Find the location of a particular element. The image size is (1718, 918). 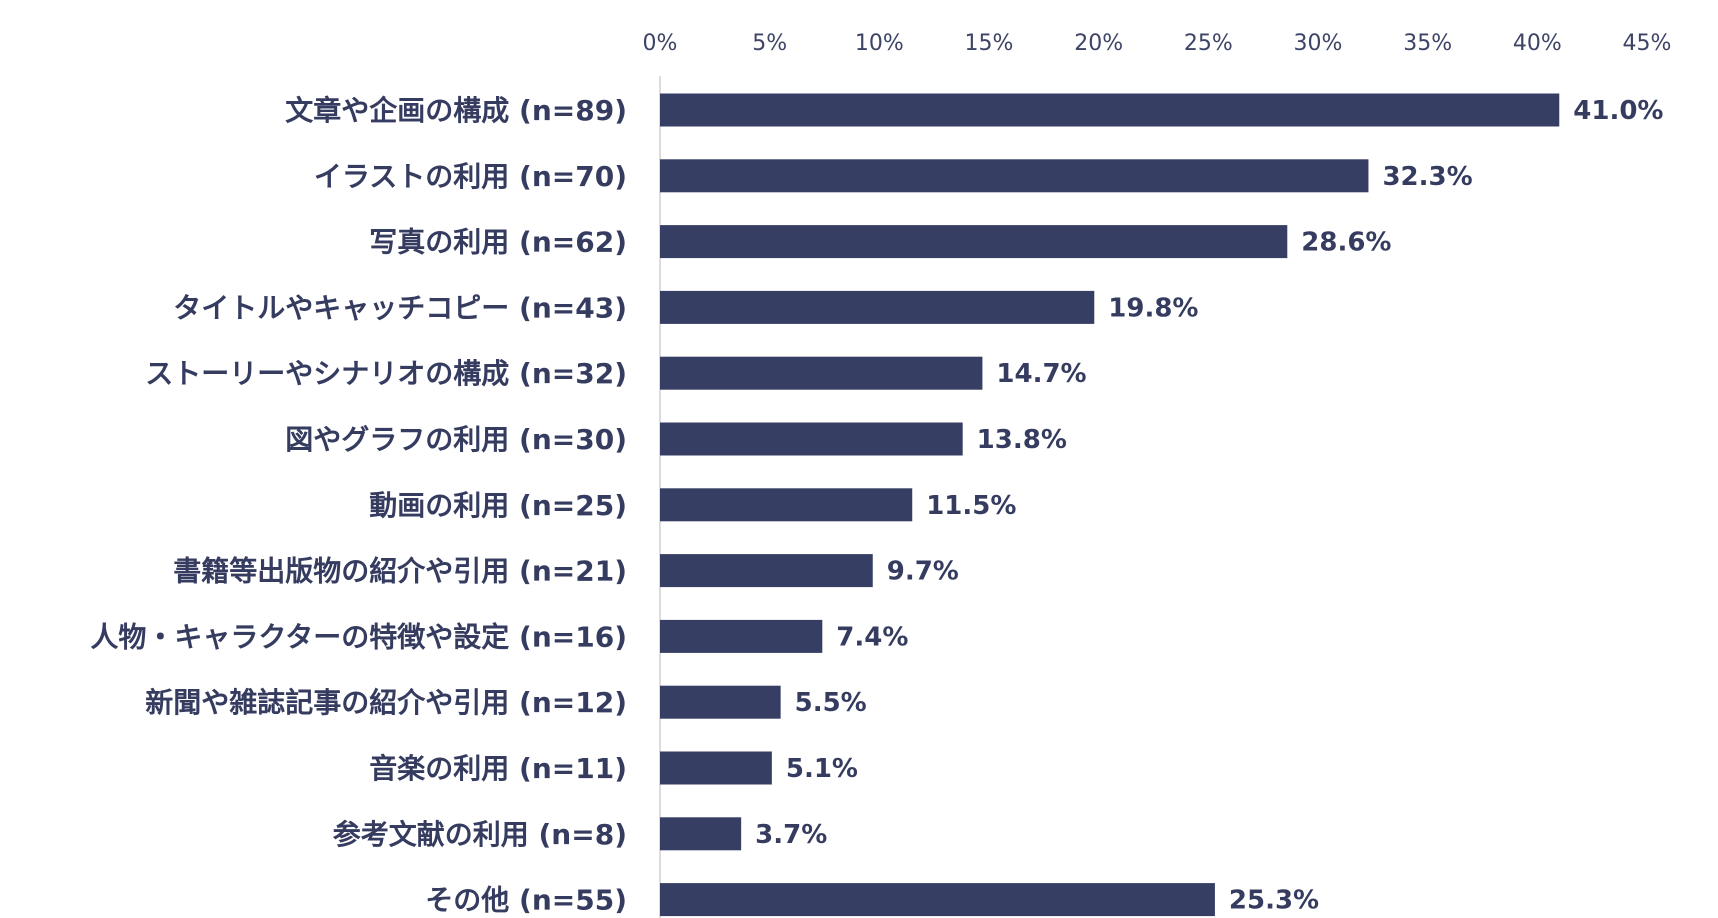

x-tick-label: 40% is located at coordinates (1537, 43).